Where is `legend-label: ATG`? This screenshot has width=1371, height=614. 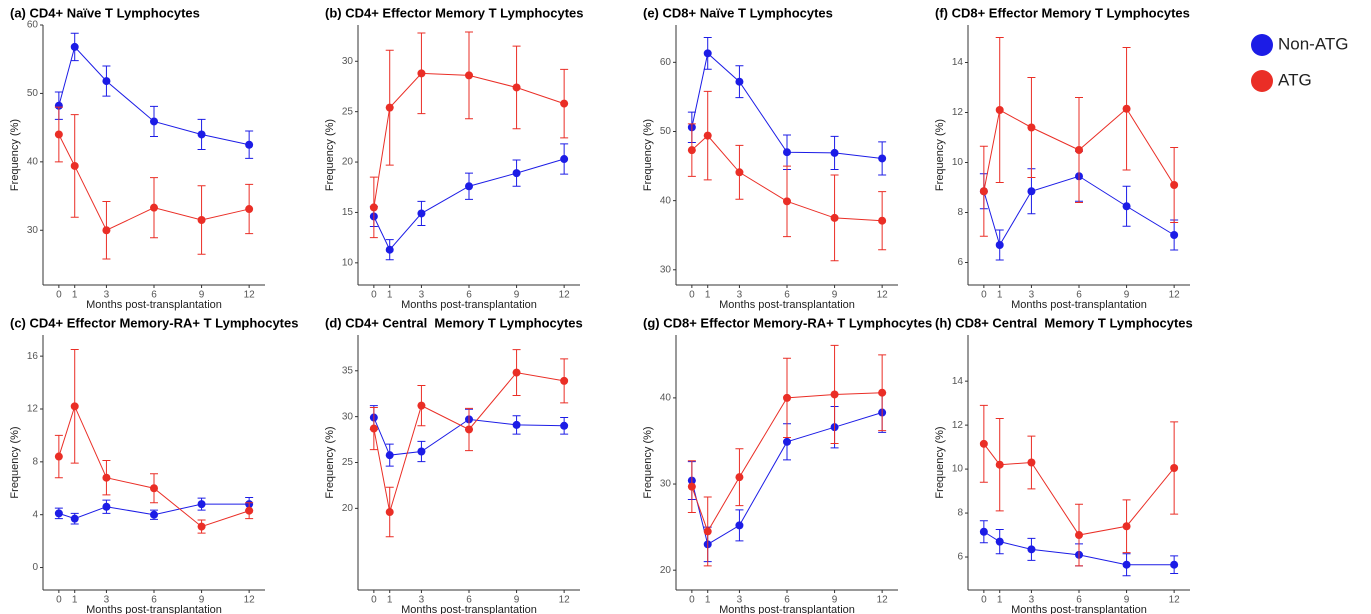 legend-label: ATG is located at coordinates (1295, 79).